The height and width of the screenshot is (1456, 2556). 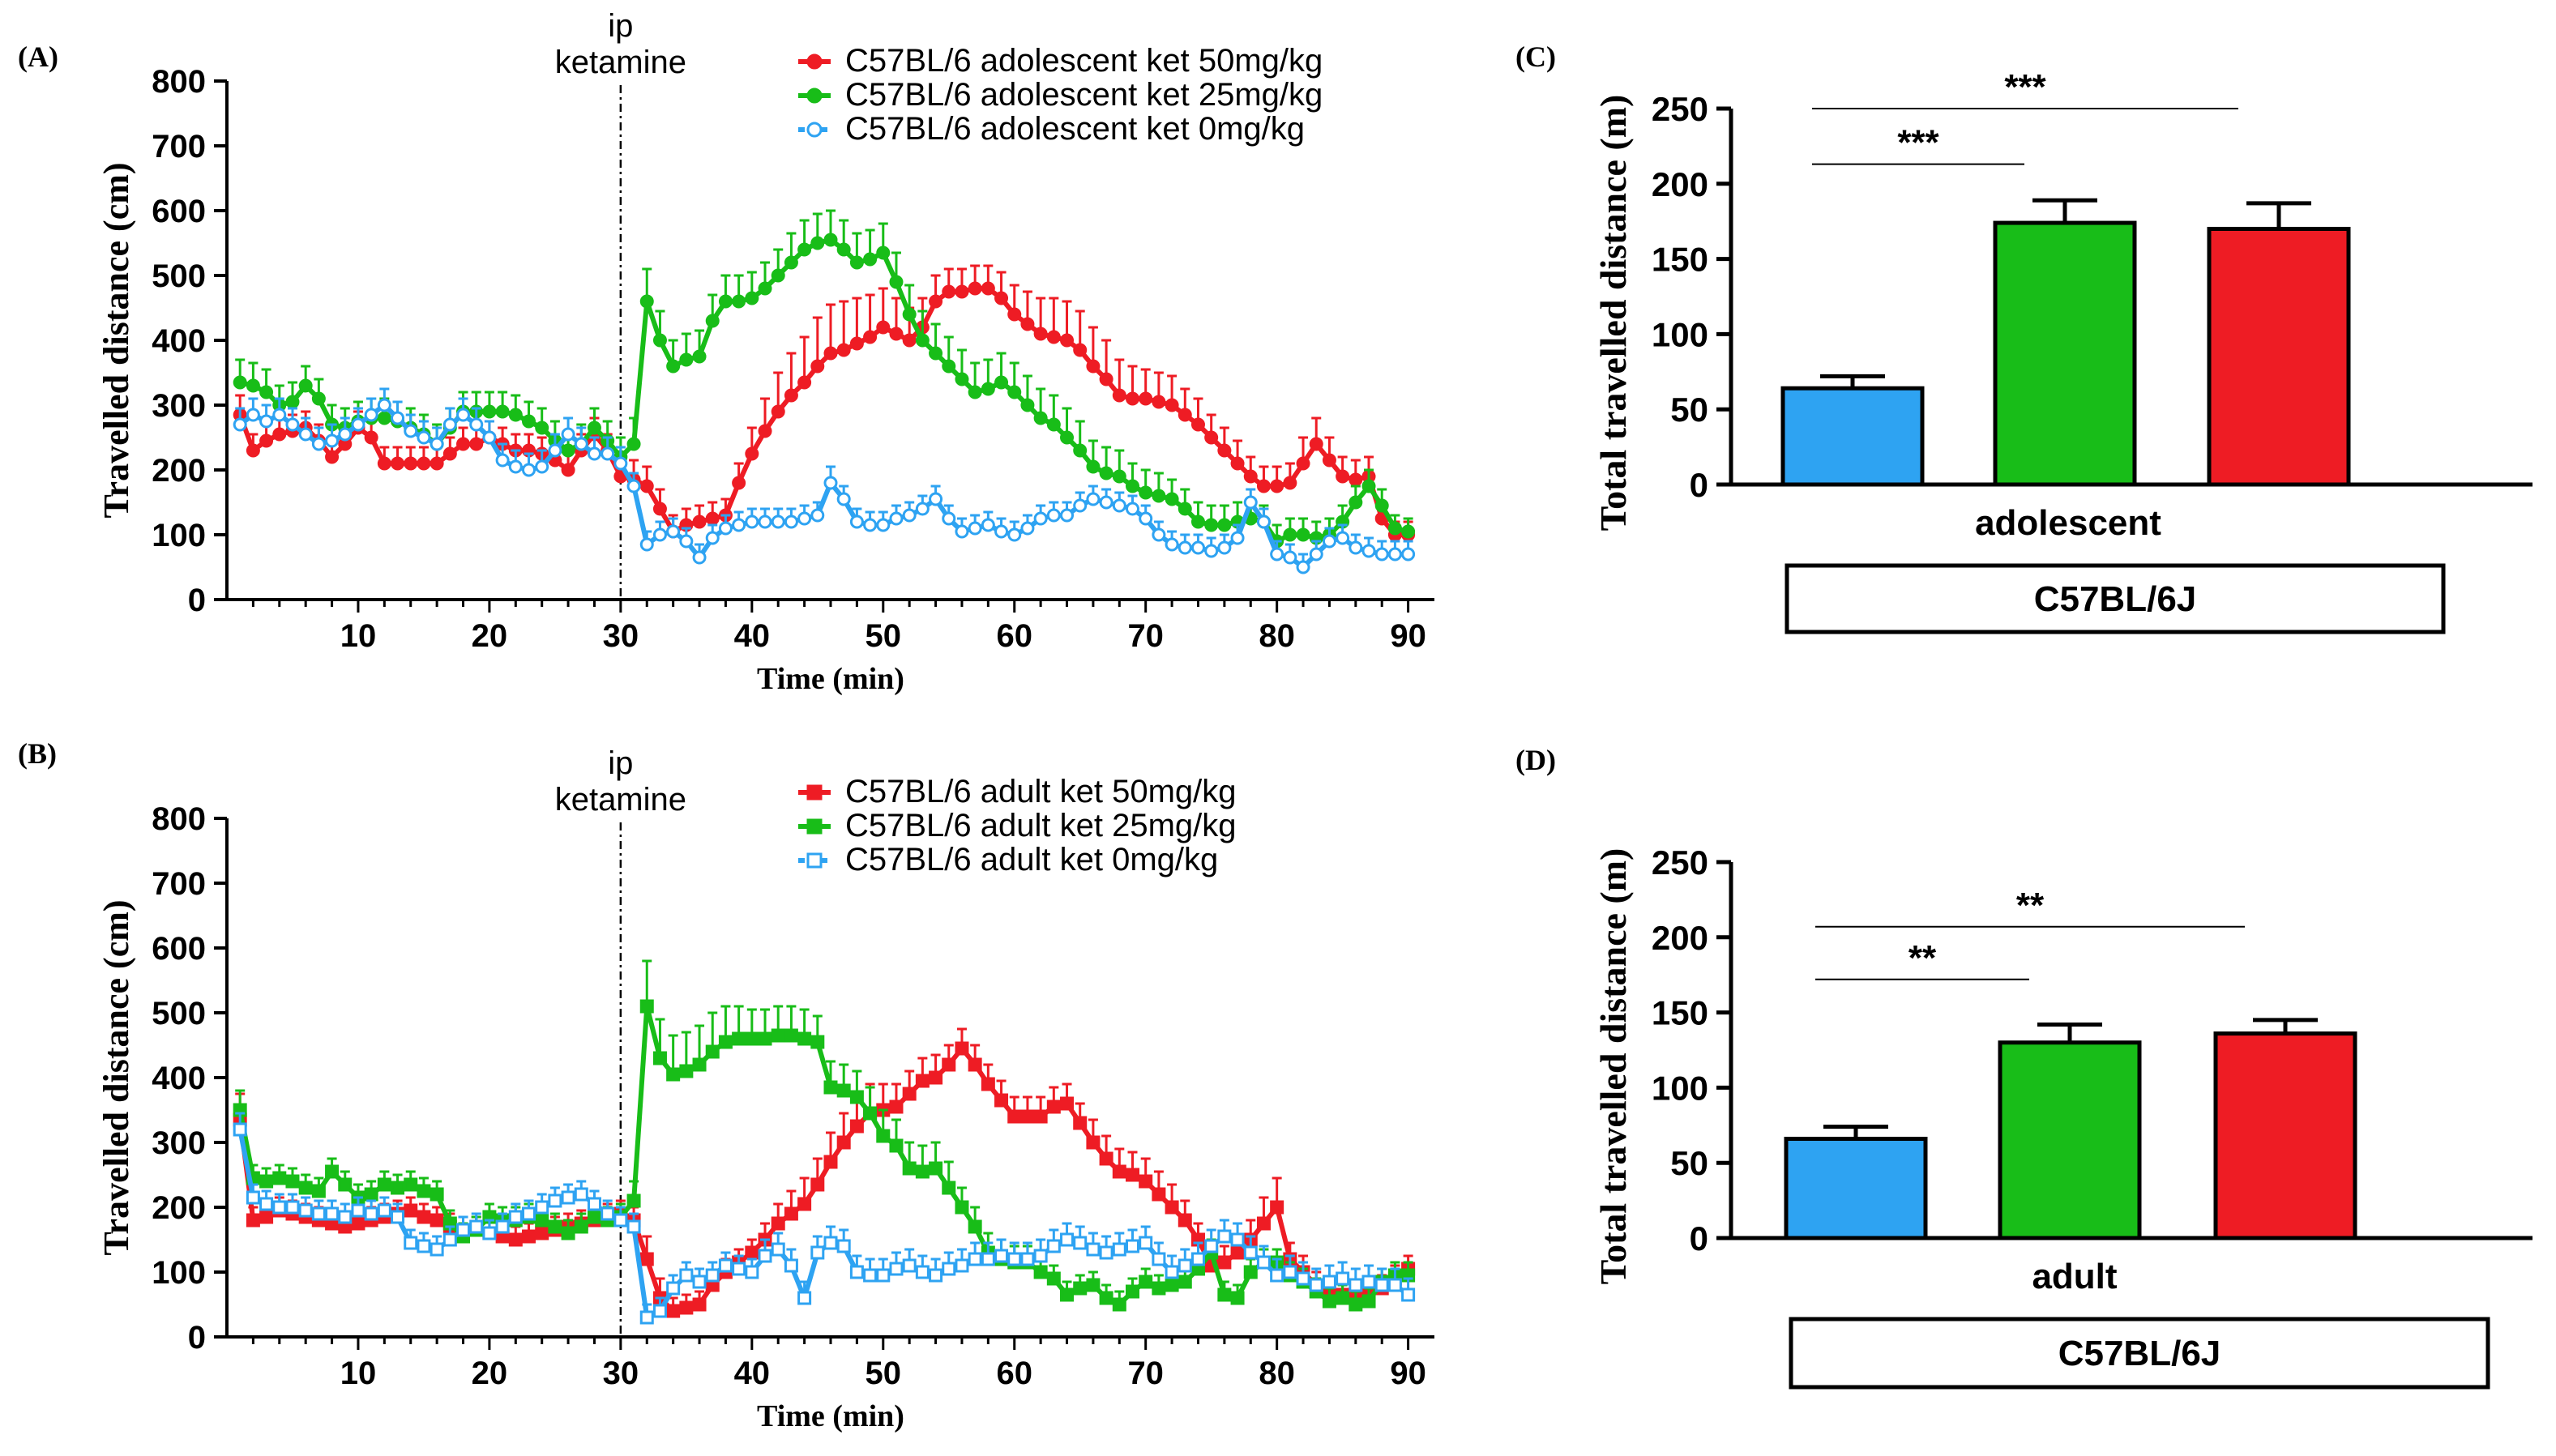 I want to click on y-tick-label: 250, so click(x=1680, y=109).